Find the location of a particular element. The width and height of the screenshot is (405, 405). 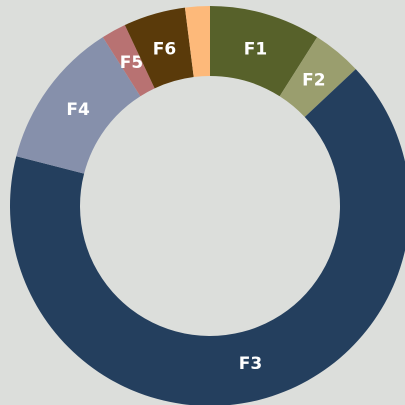

segment-label: F2 is located at coordinates (313, 80).